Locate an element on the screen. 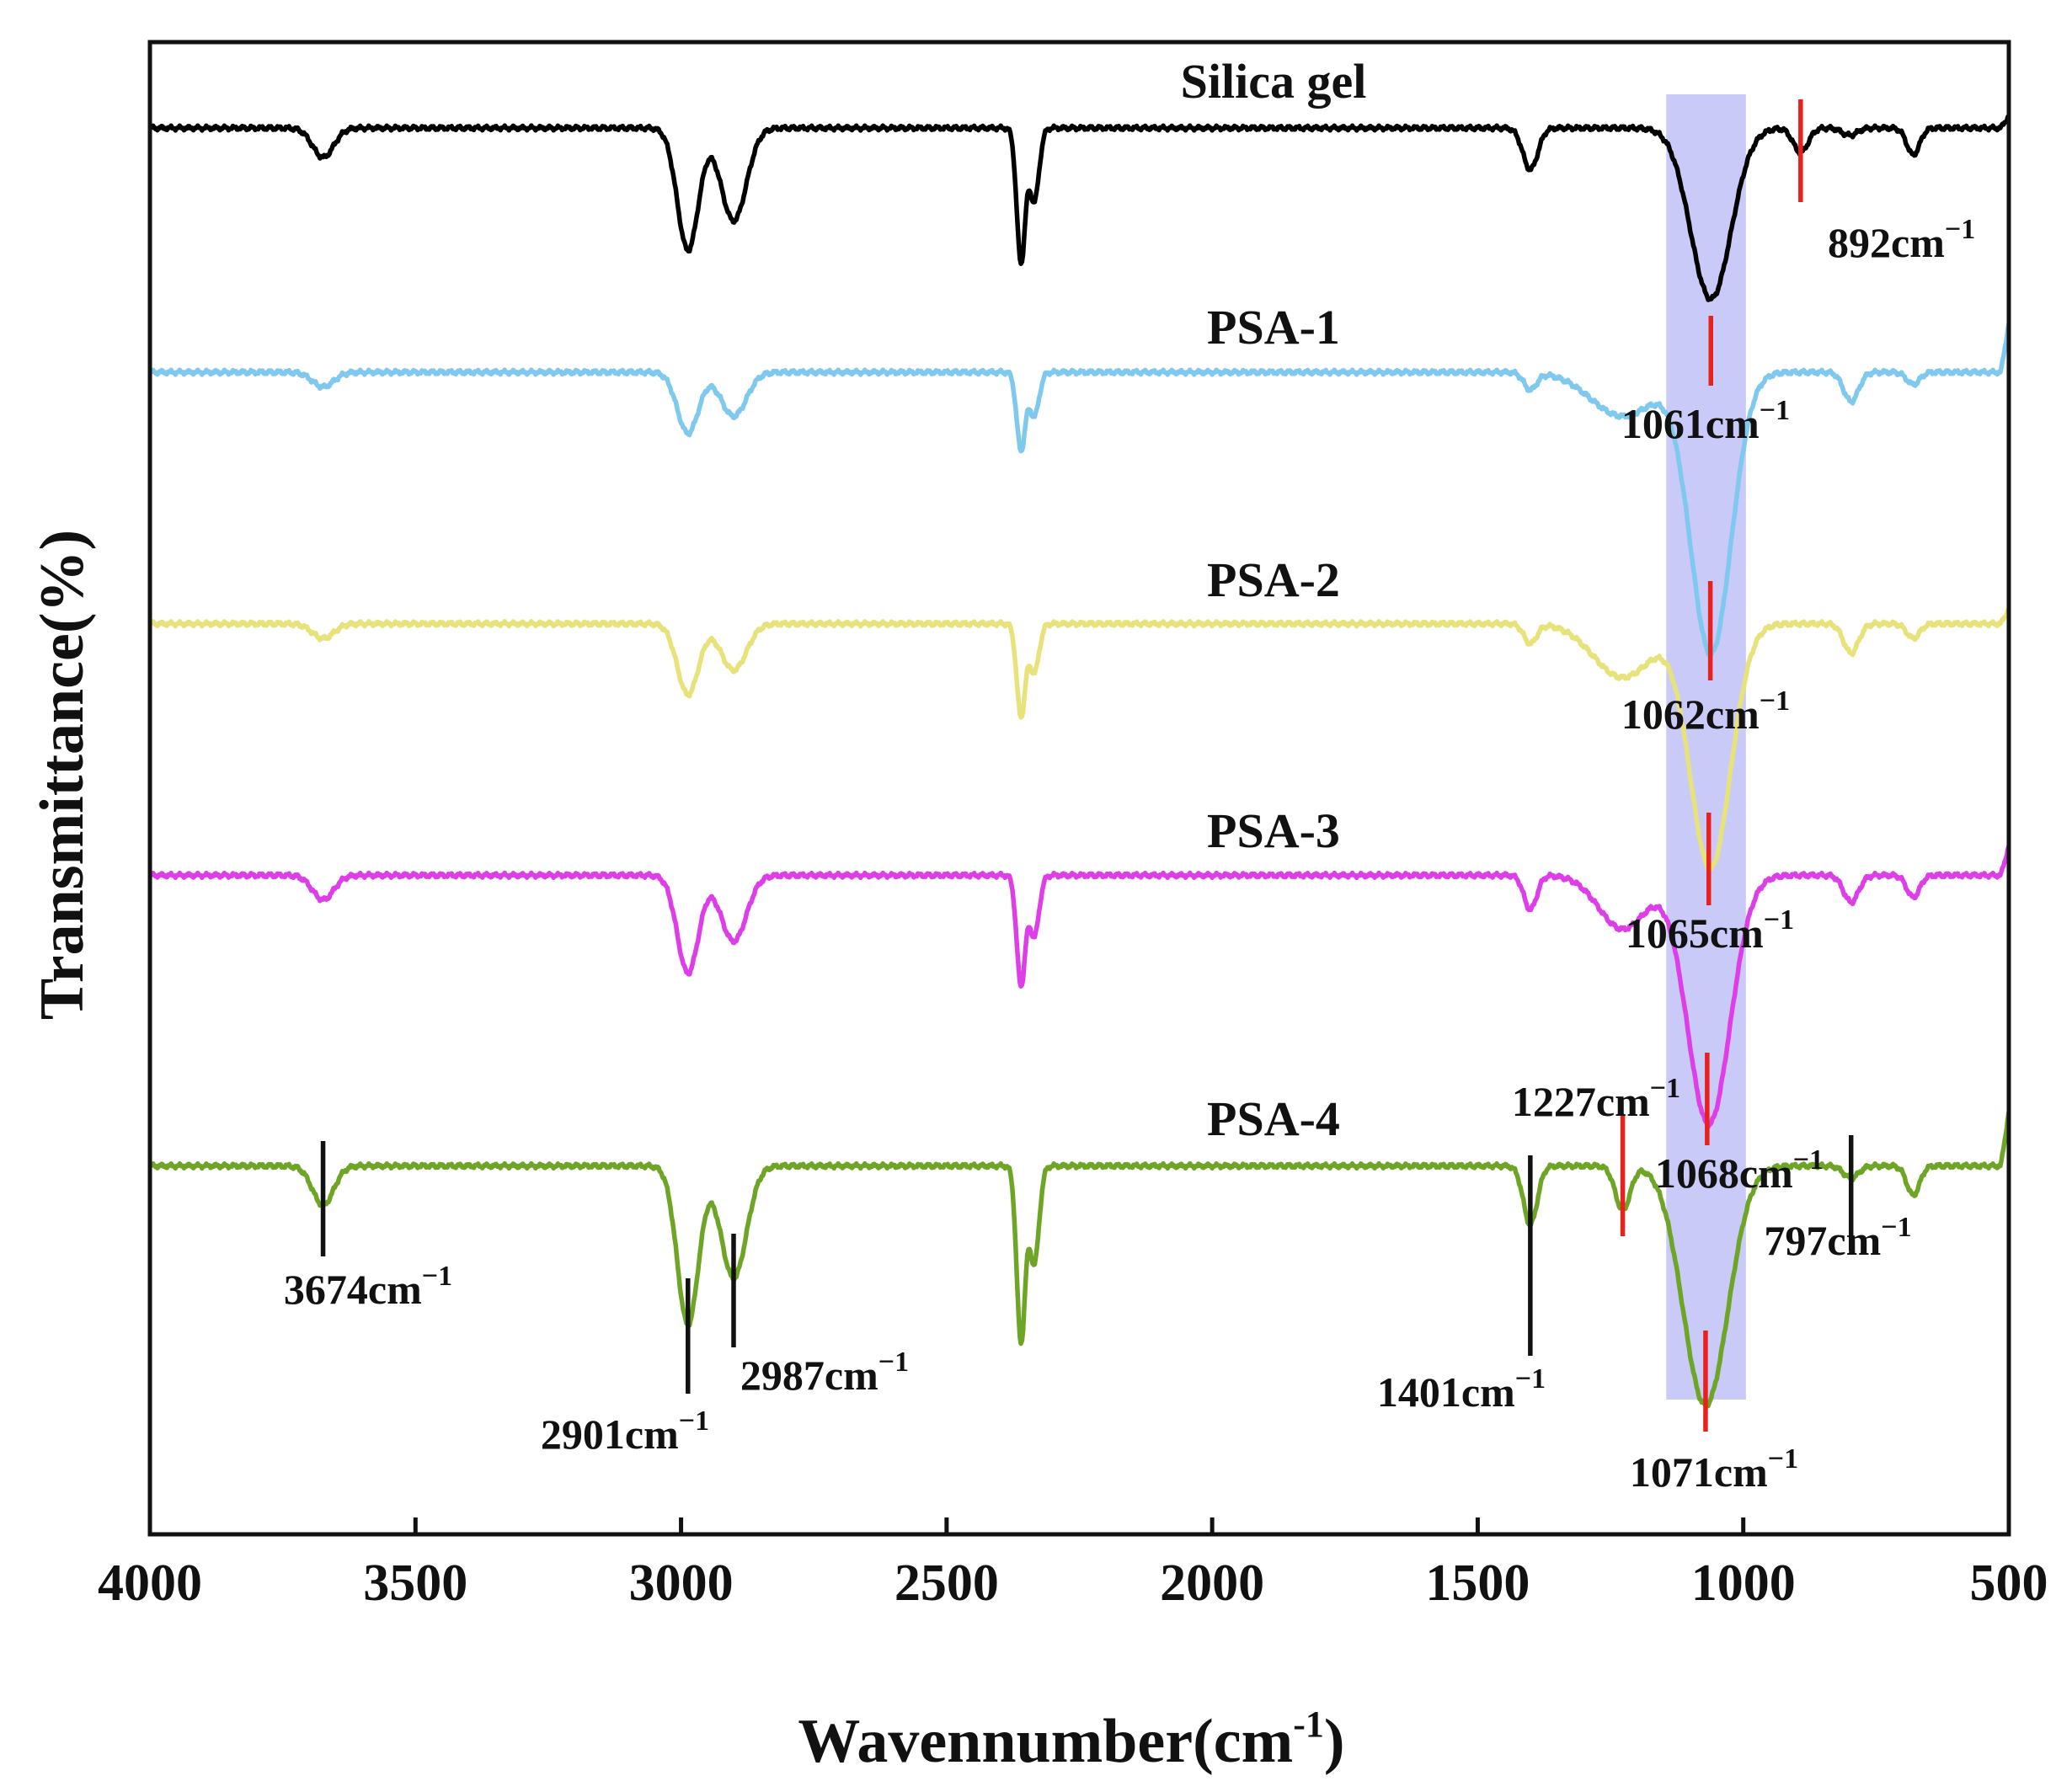  annotation-label: 1227cm−1 is located at coordinates (1596, 1099).